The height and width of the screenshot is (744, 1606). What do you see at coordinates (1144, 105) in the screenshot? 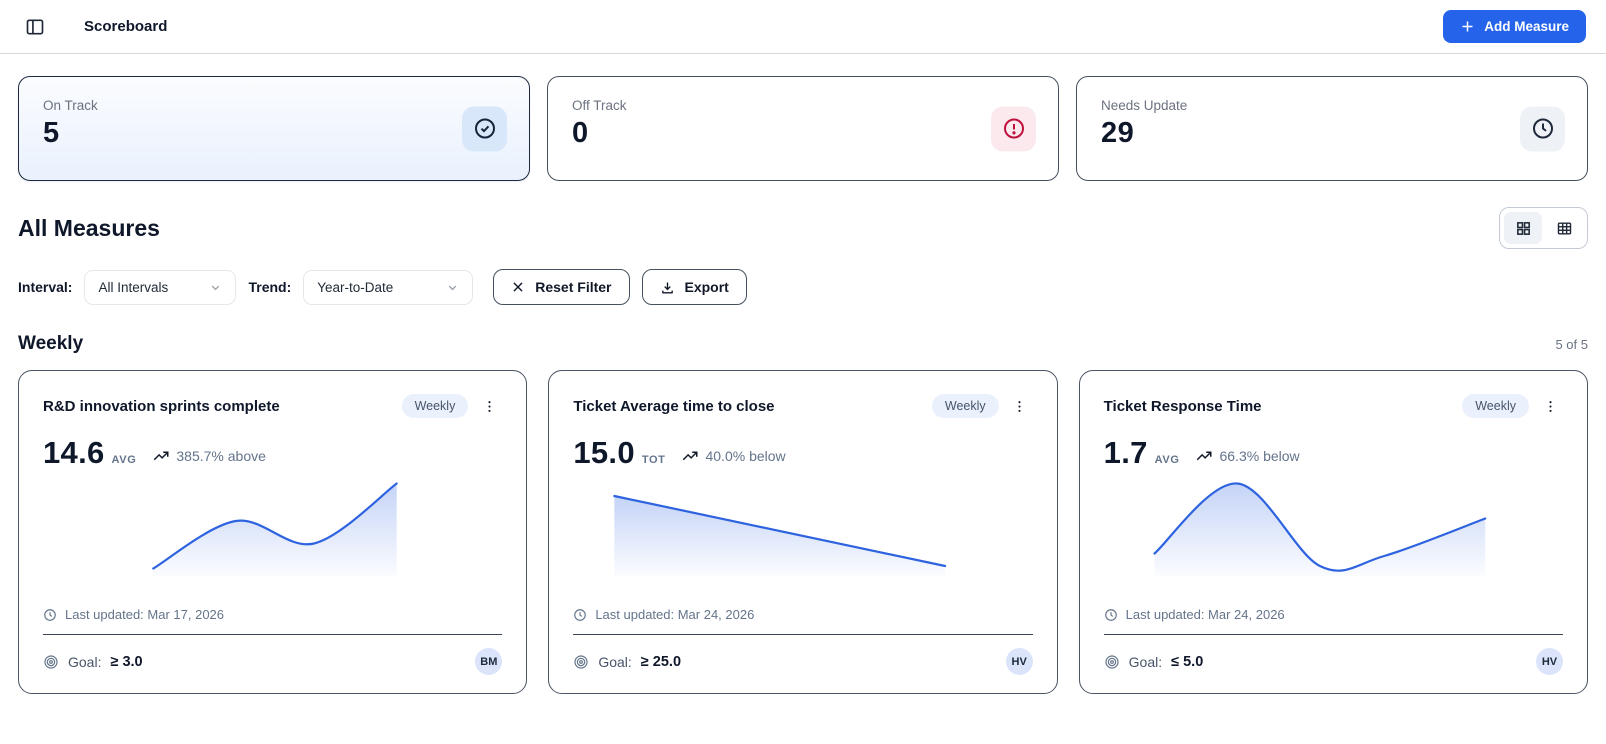
I see `stat-label: Needs Update` at bounding box center [1144, 105].